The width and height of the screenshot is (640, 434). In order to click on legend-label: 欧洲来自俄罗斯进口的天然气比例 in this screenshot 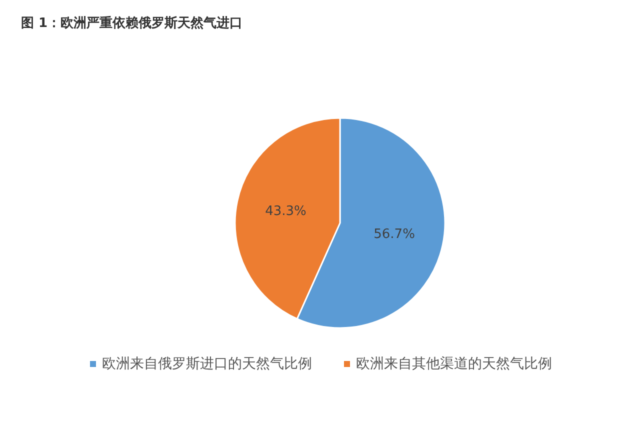, I will do `click(207, 364)`.